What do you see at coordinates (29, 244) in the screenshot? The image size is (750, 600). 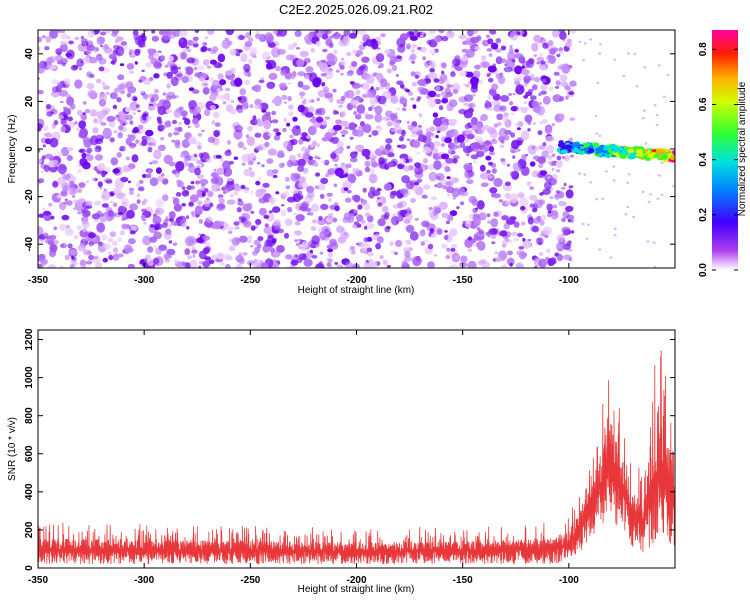 I see `y-tick-label: -40` at bounding box center [29, 244].